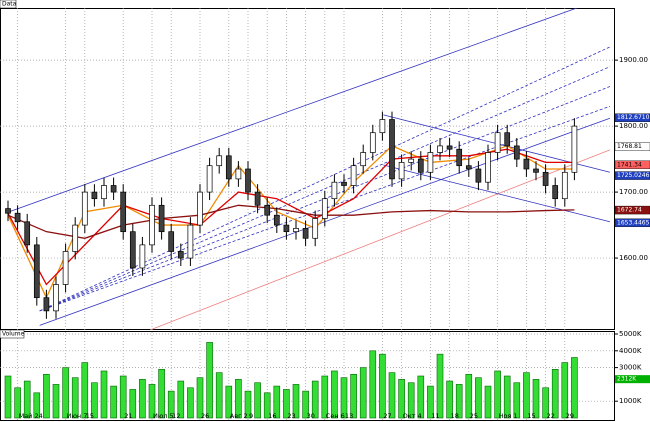 The height and width of the screenshot is (422, 650). What do you see at coordinates (349, 416) in the screenshot?
I see `x-tick-label: 13` at bounding box center [349, 416].